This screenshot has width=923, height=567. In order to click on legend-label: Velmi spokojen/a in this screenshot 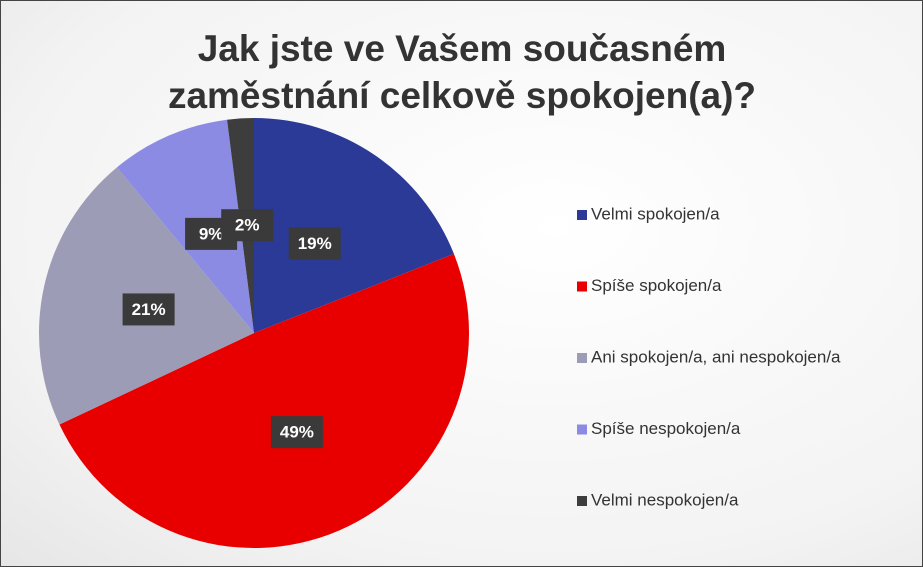, I will do `click(655, 213)`.